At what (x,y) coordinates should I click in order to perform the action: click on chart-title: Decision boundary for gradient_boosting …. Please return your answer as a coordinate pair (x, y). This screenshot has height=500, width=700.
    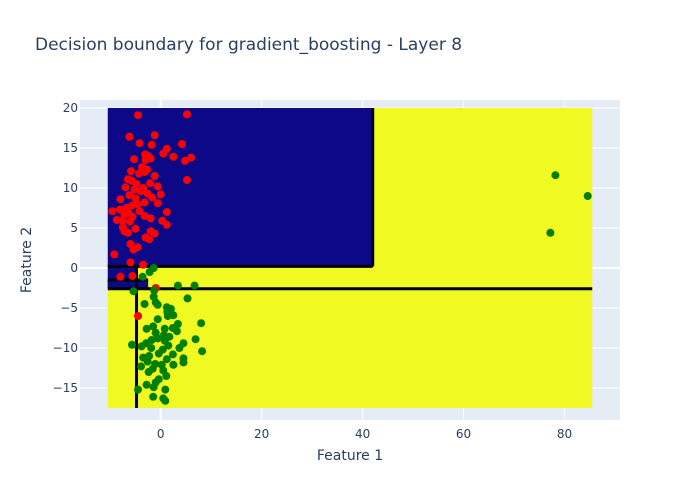
    Looking at the image, I should click on (248, 45).